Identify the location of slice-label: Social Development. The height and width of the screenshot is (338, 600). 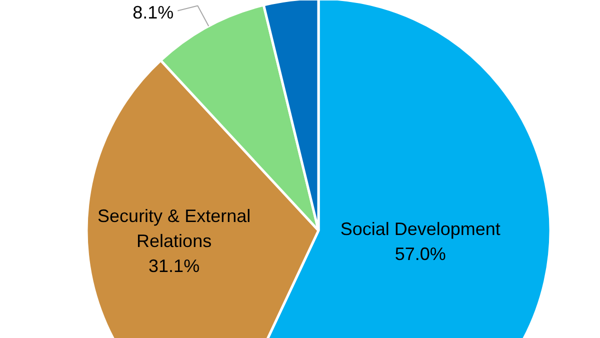
(420, 228).